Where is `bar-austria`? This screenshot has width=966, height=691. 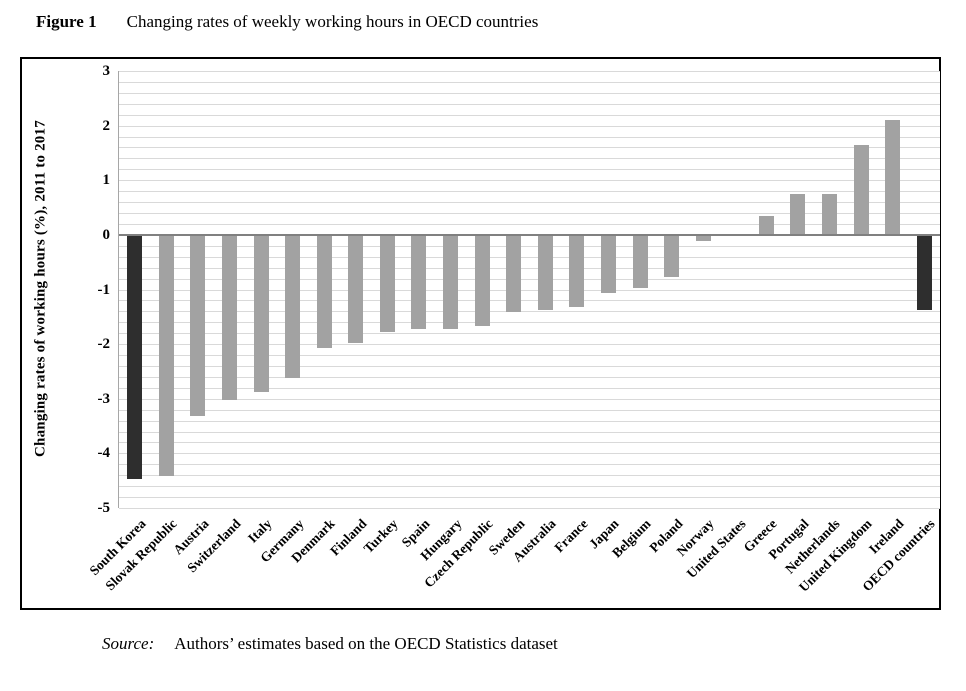 bar-austria is located at coordinates (197, 326).